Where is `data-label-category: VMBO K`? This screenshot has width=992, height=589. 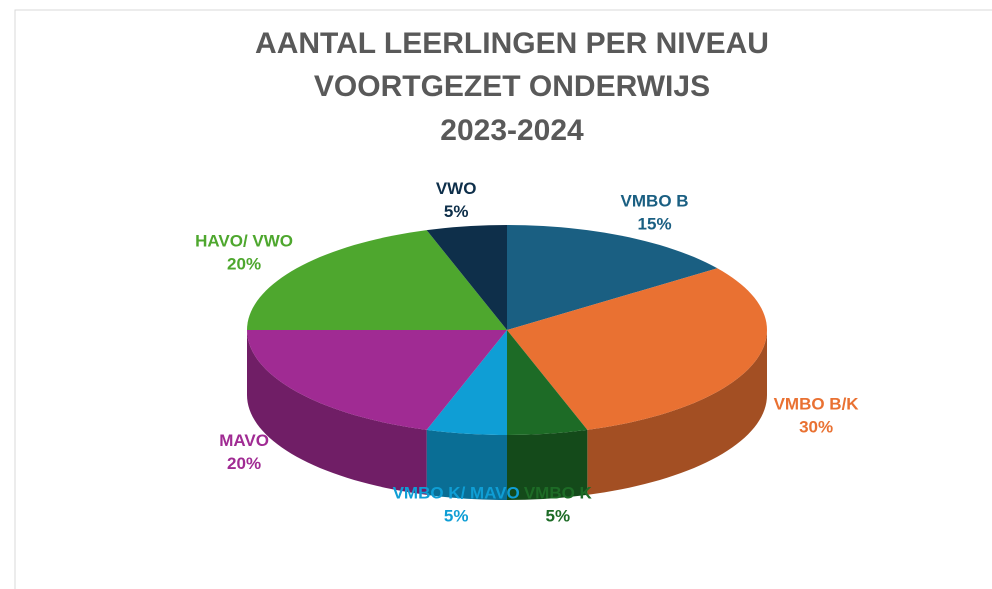
data-label-category: VMBO K is located at coordinates (558, 493).